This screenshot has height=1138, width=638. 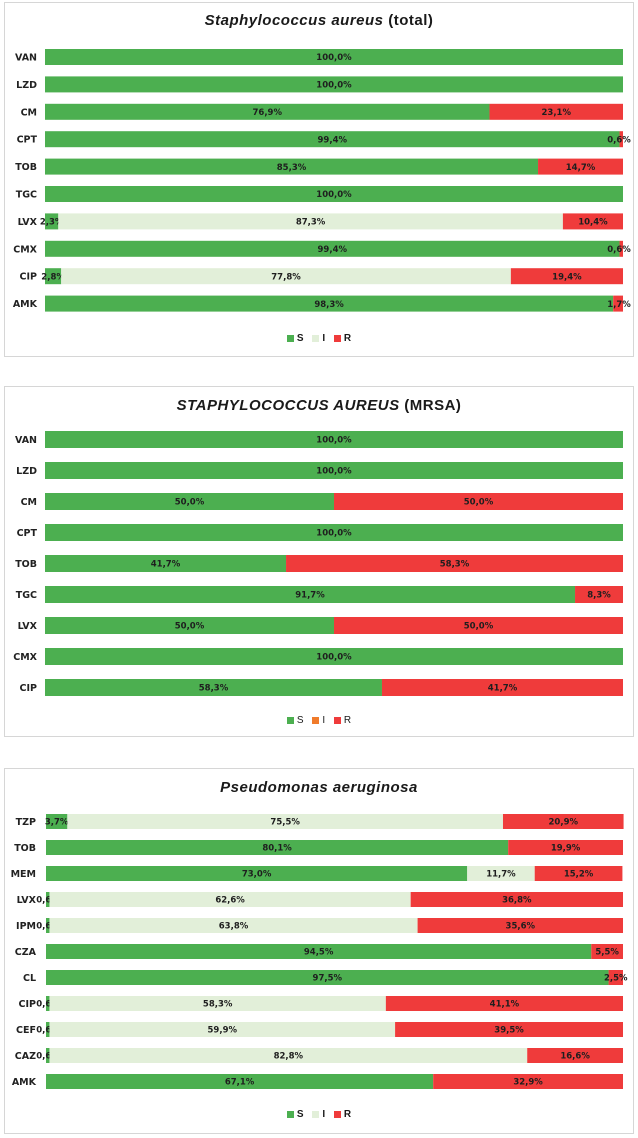 I want to click on chart-title: Pseudomonas aeruginosa, so click(x=319, y=787).